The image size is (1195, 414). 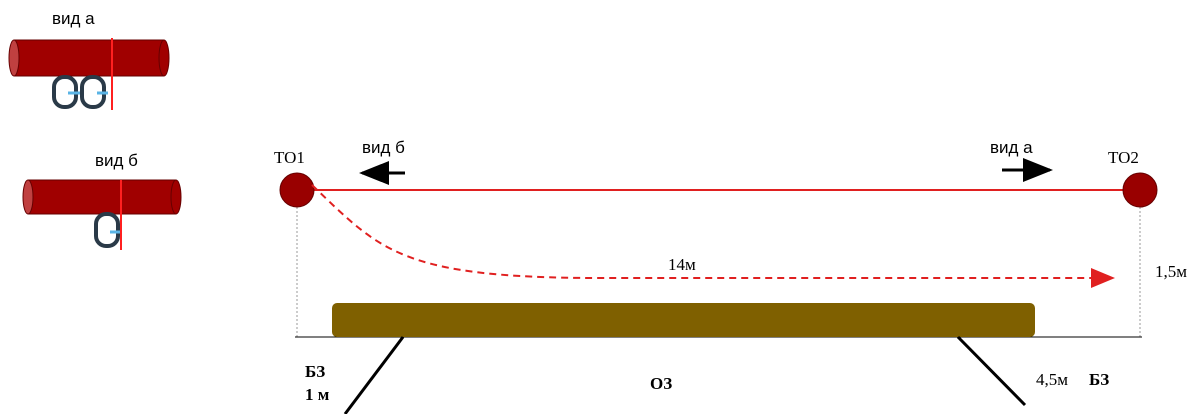 I want to click on direction-label: вид а, so click(x=1011, y=147).